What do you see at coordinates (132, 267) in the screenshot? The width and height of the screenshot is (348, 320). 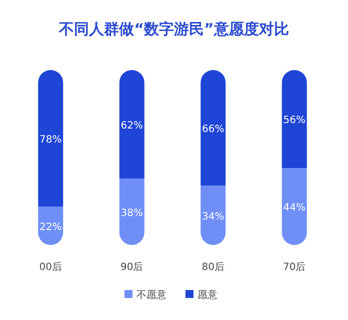 I see `x-tick-label: 90后` at bounding box center [132, 267].